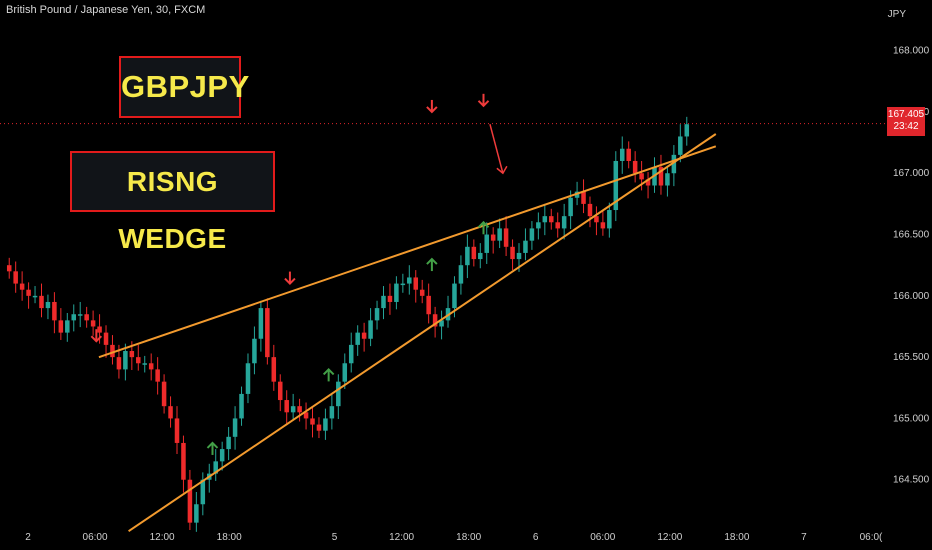 This screenshot has height=550, width=932. Describe the element at coordinates (602, 537) in the screenshot. I see `x-tick-label: 06:00` at that location.